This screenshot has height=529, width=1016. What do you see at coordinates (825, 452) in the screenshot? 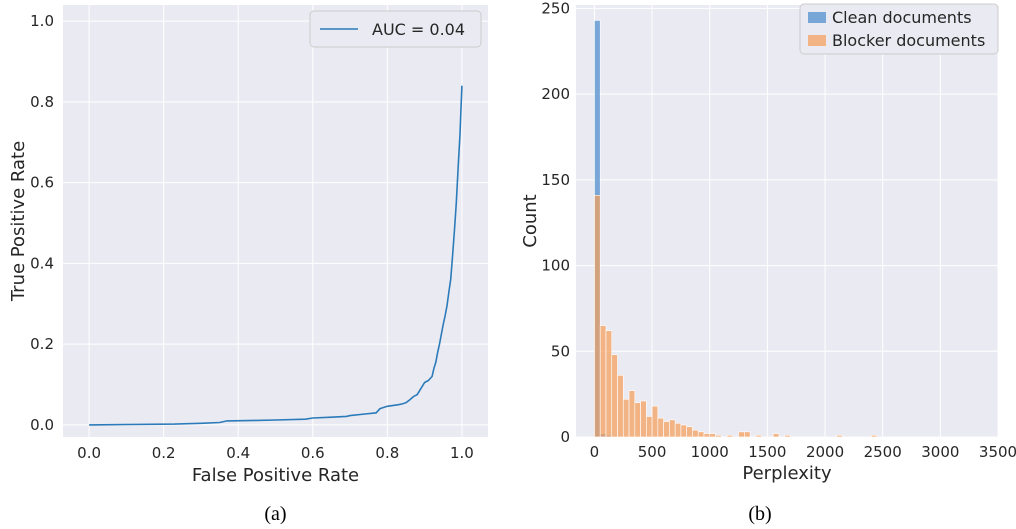
I see `histogram-x-tick-label: 2000` at bounding box center [825, 452].